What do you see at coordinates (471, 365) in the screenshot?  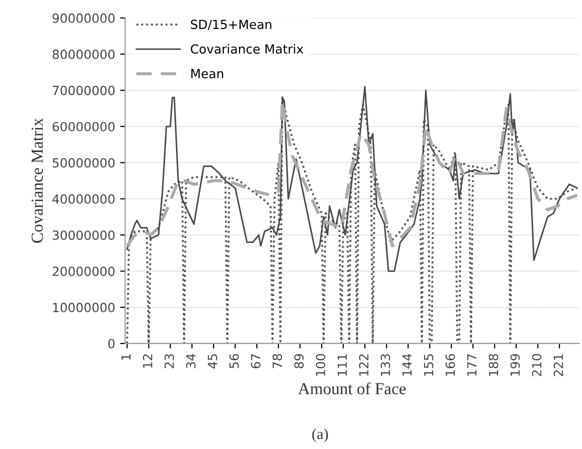 I see `x-tick-label: 177` at bounding box center [471, 365].